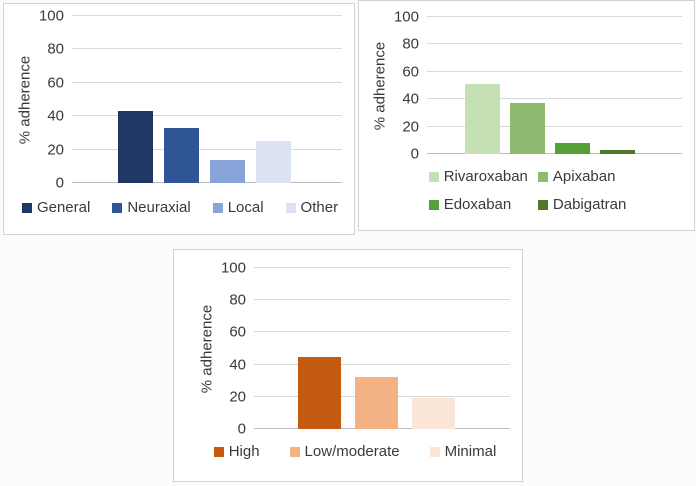 Image resolution: width=696 pixels, height=486 pixels. I want to click on legend-item-edoxaban: Edoxaban, so click(478, 204).